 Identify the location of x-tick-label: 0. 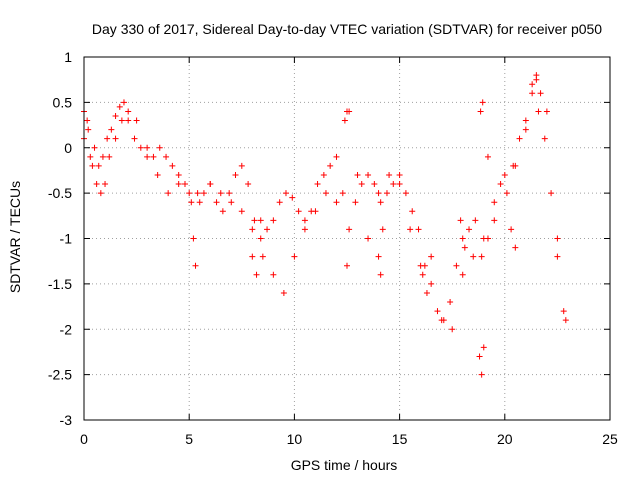
(84, 439).